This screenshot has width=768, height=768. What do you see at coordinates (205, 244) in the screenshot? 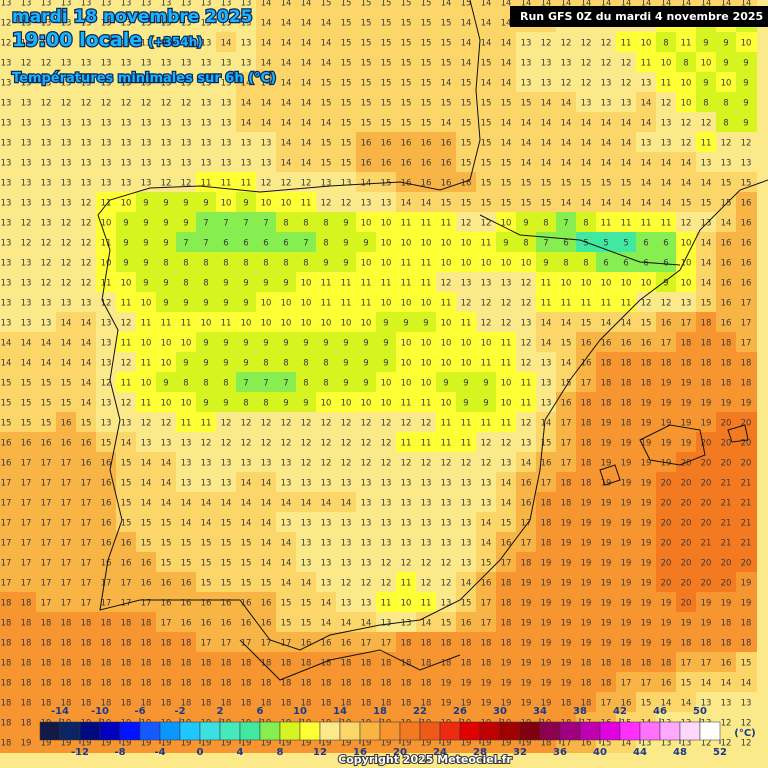
I see `grid-value: 7` at bounding box center [205, 244].